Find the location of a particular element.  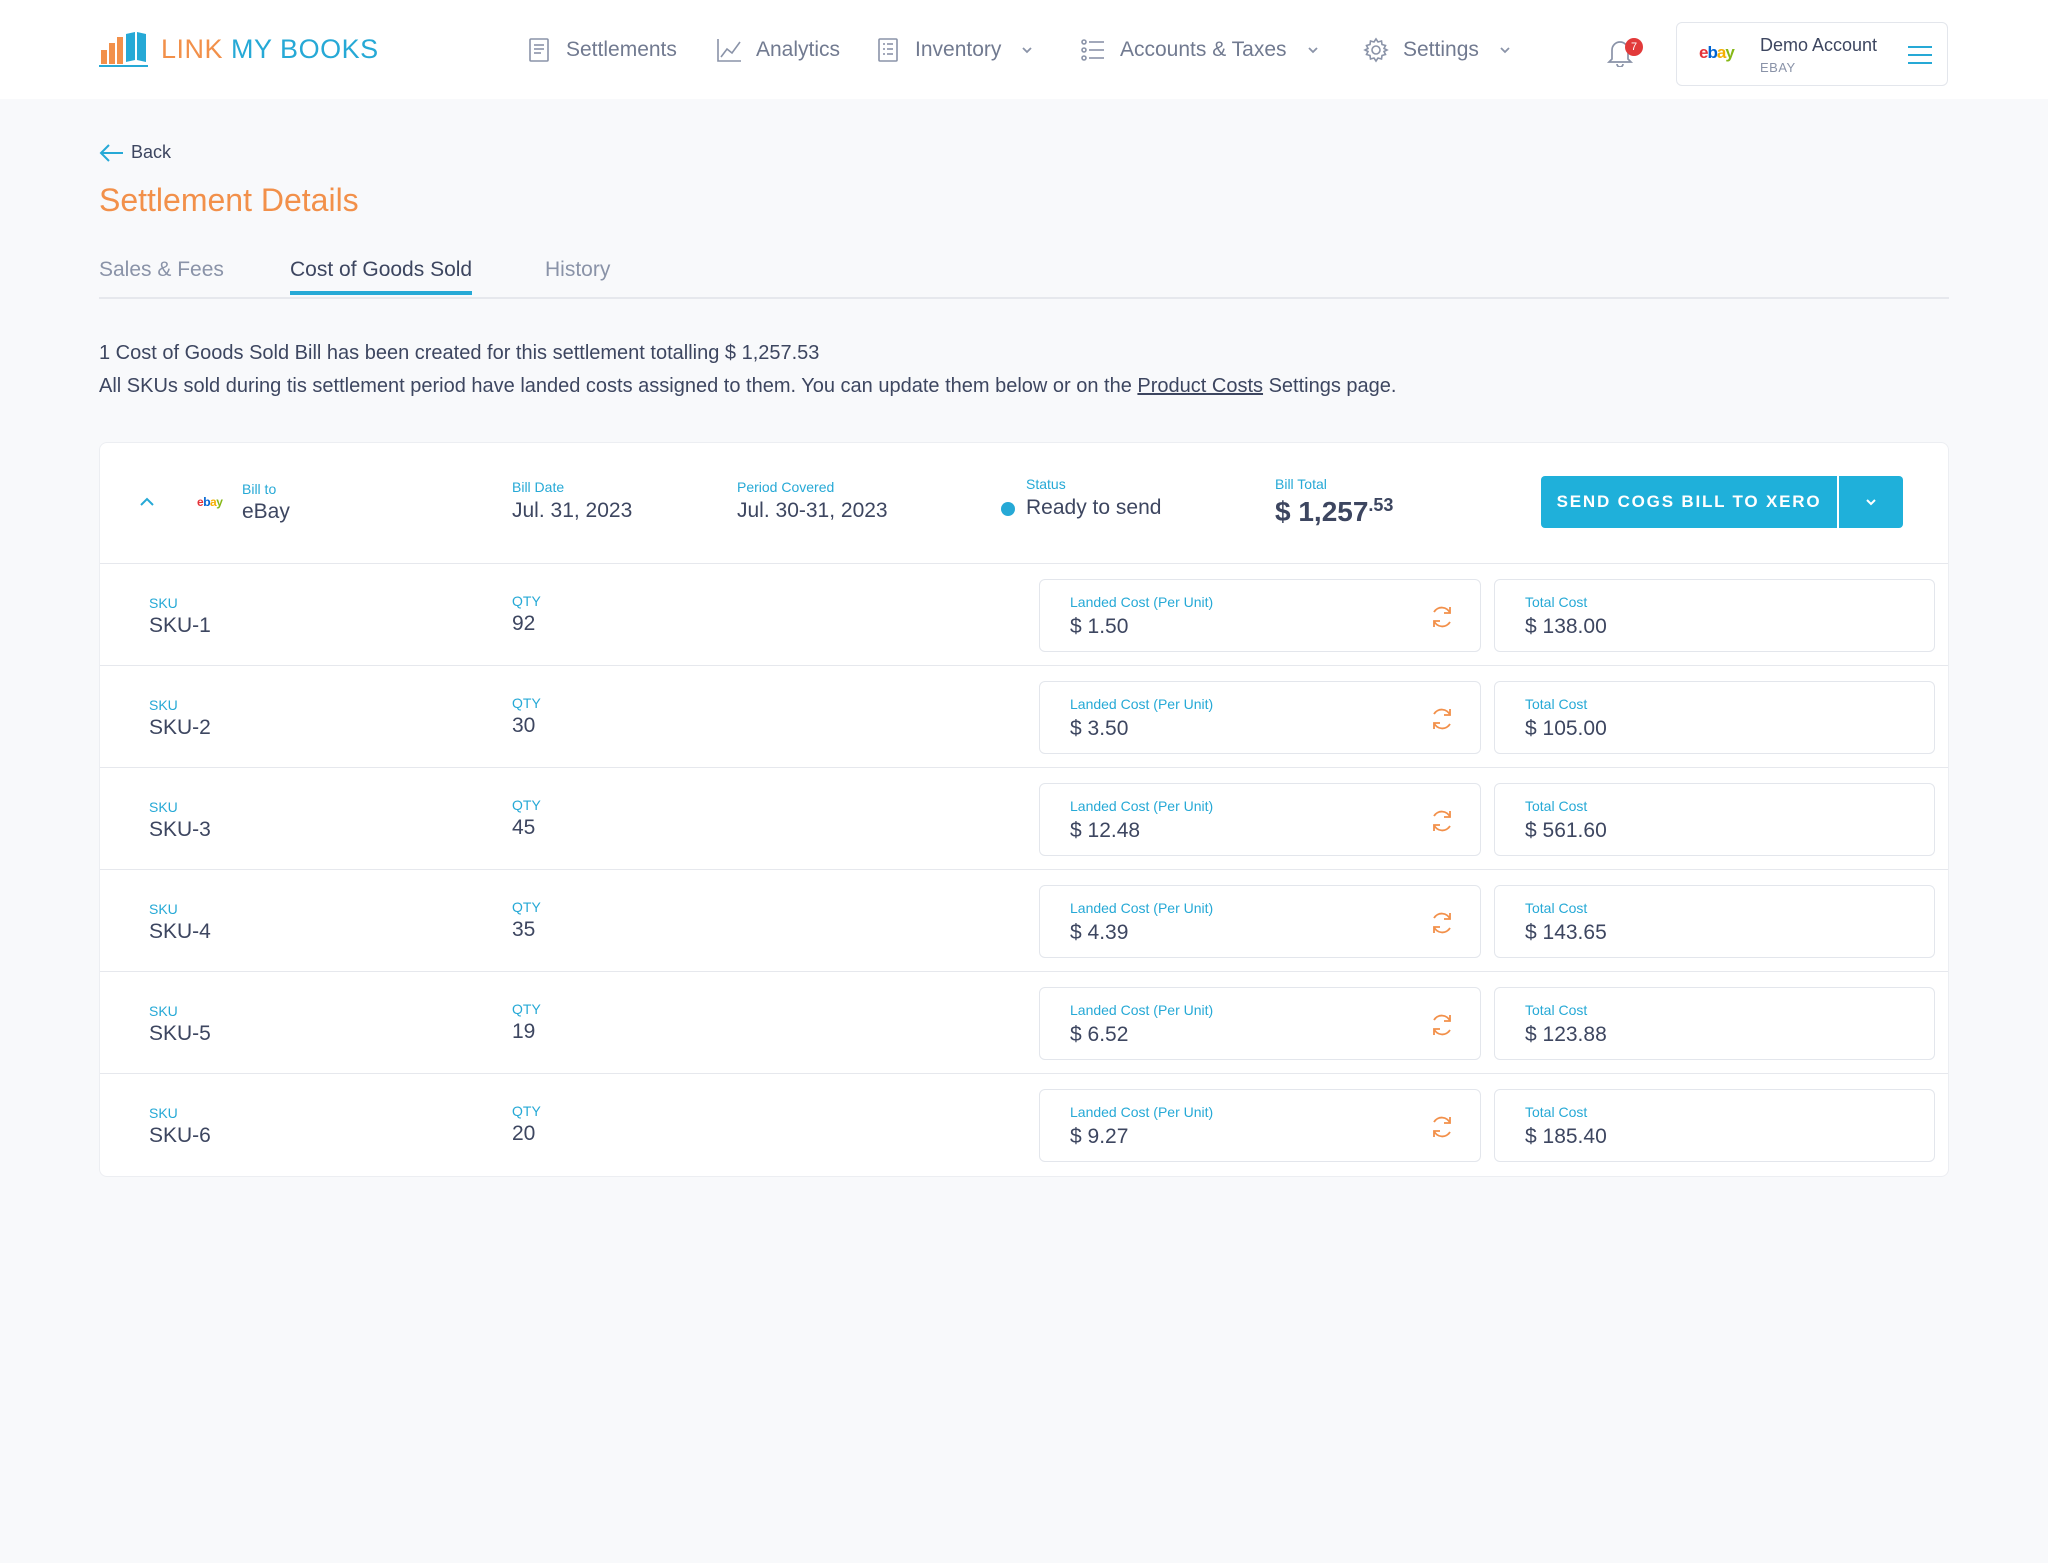

bill-total-value: $ 1,257.53 is located at coordinates (1334, 511).